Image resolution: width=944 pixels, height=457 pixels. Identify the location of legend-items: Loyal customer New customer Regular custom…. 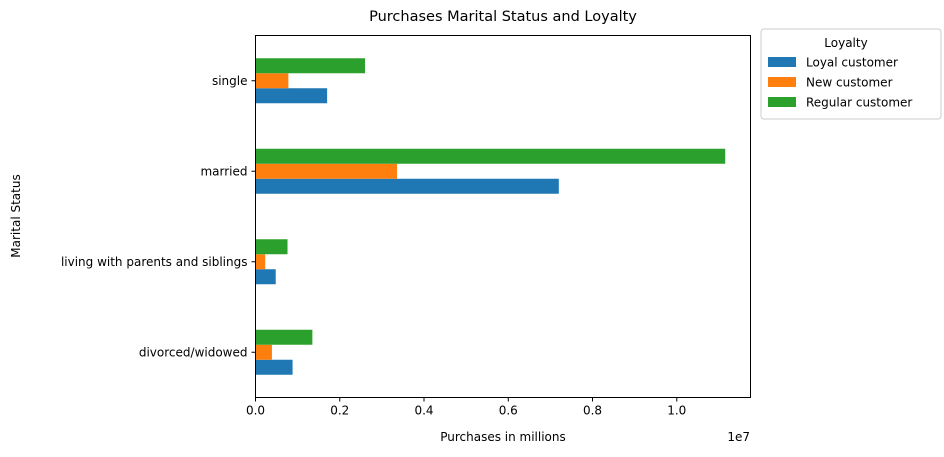
(840, 83).